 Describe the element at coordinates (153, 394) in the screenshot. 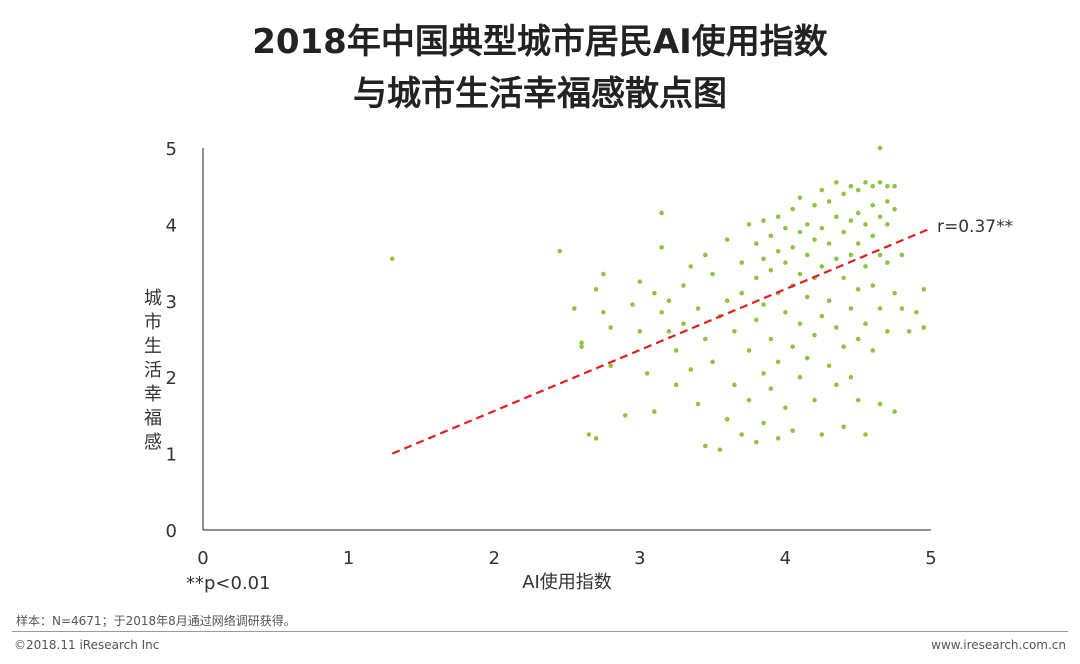

I see `y-axis-label-char: 幸` at that location.